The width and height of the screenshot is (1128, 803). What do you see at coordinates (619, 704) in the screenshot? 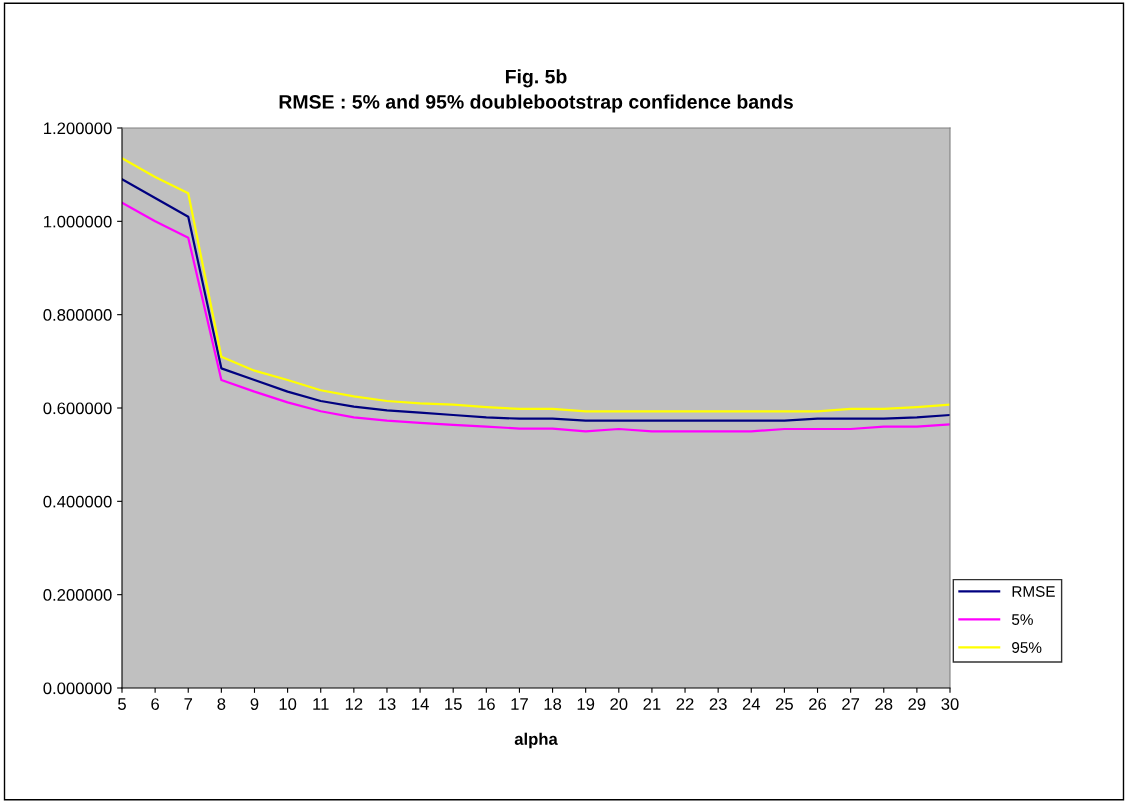
I see `x-tick-label: 20` at bounding box center [619, 704].